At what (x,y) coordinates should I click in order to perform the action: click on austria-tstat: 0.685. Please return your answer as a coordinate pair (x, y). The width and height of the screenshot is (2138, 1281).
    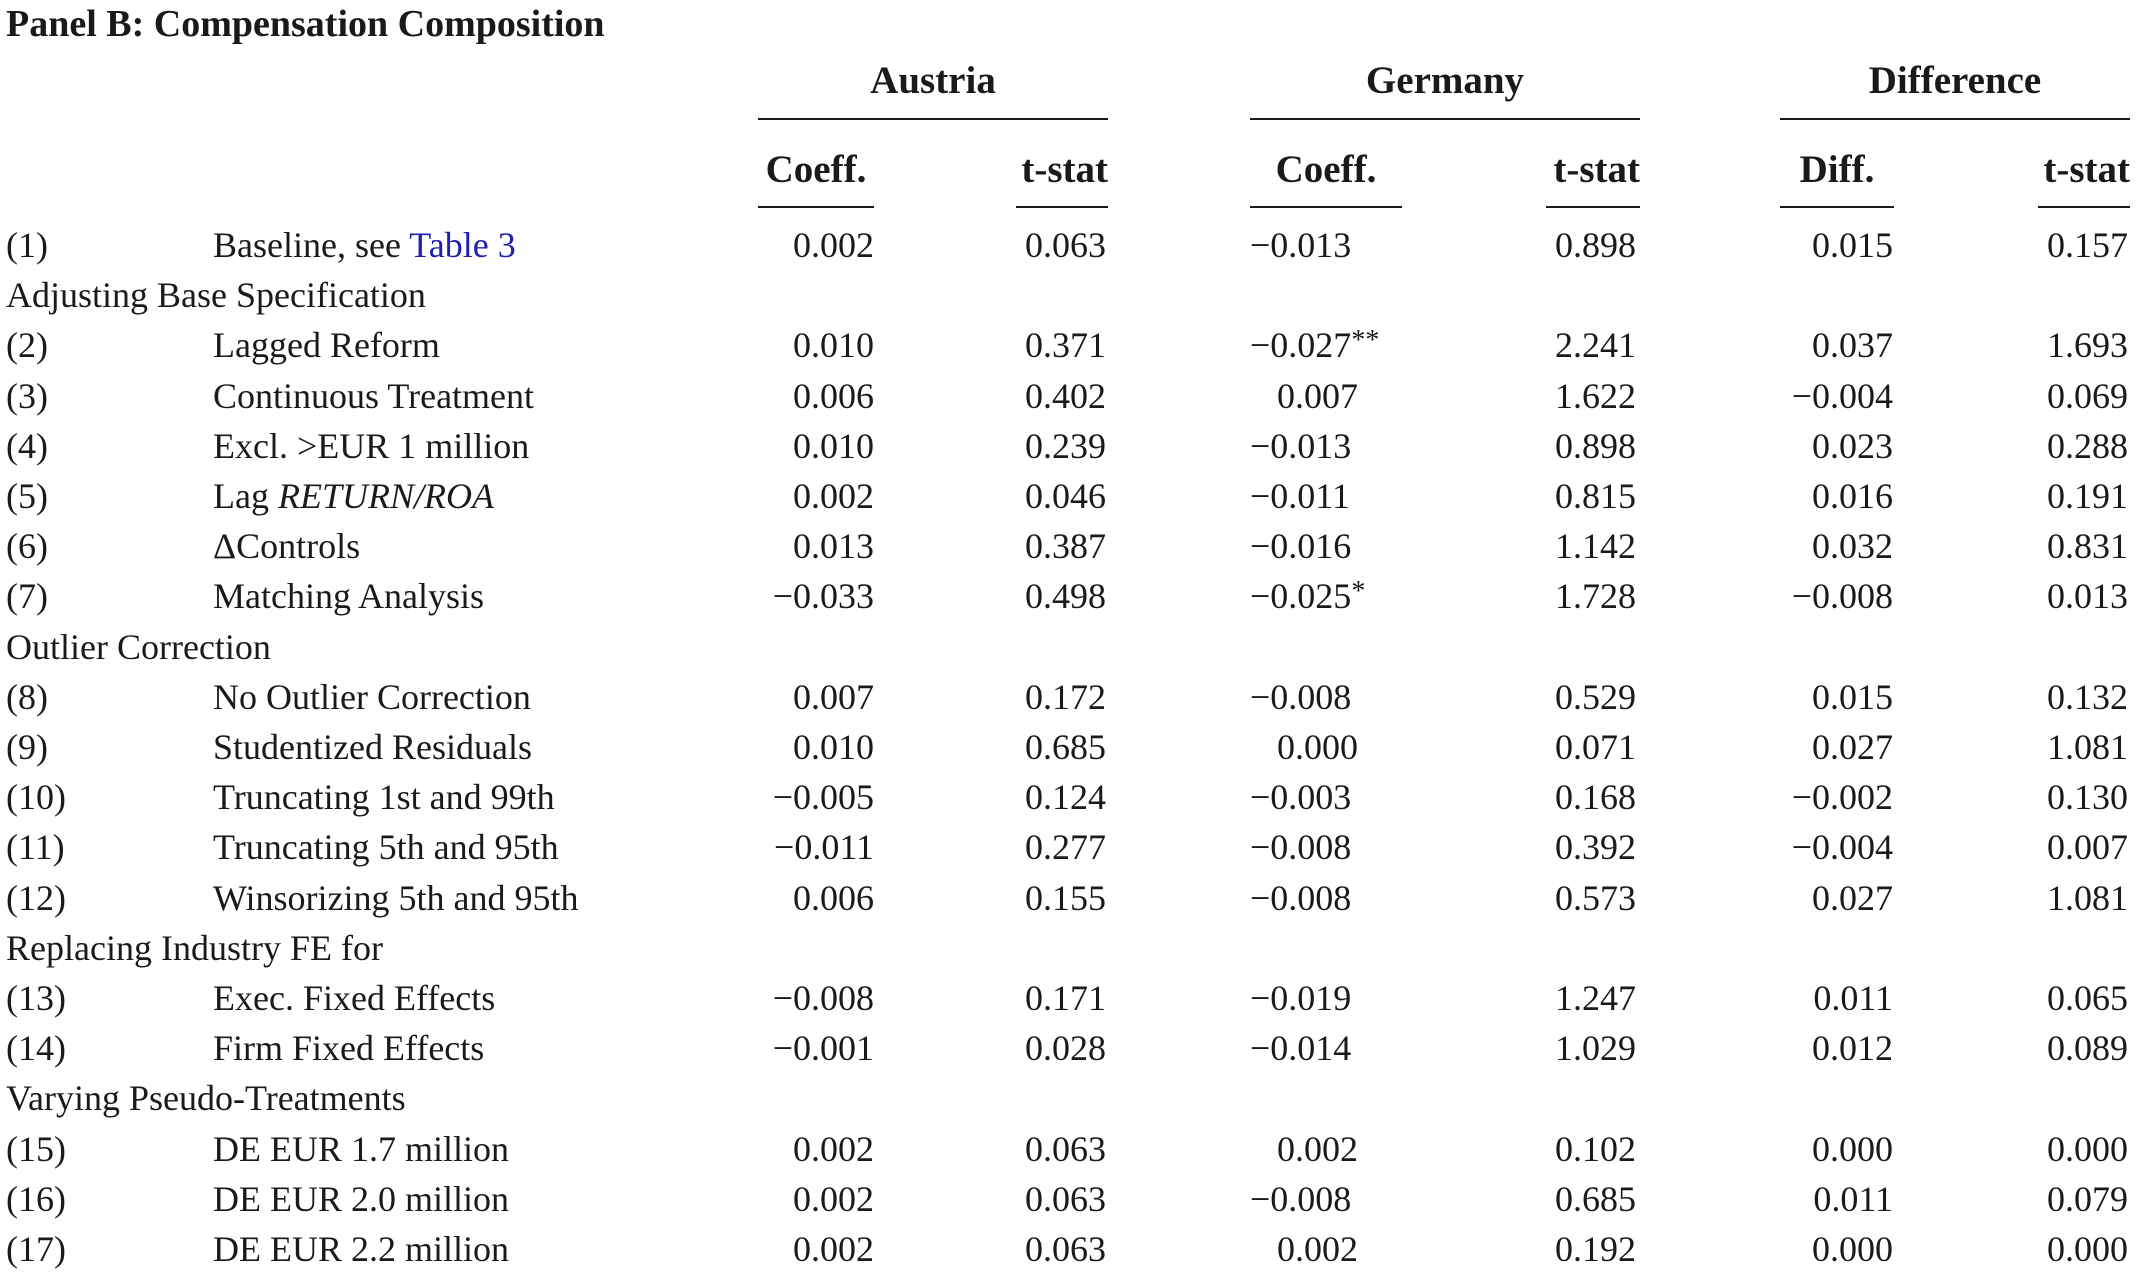
    Looking at the image, I should click on (1065, 747).